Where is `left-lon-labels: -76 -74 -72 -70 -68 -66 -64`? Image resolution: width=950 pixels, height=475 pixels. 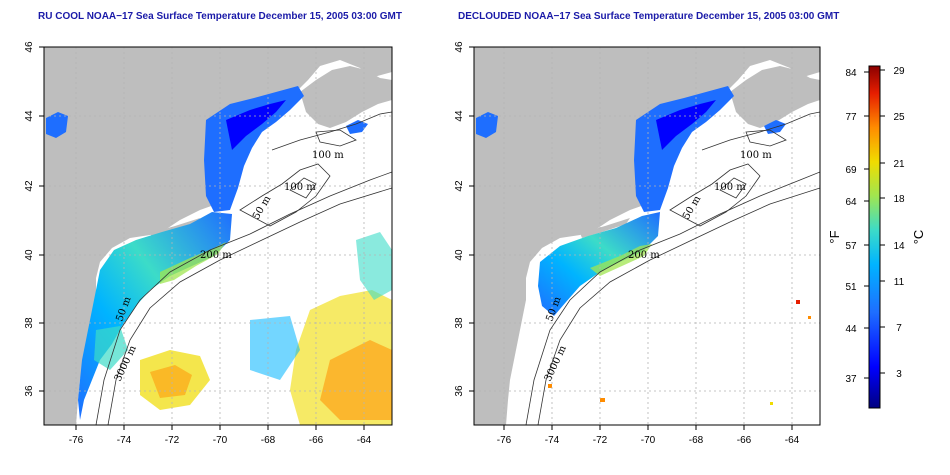 left-lon-labels: -76 -74 -72 -70 -68 -66 -64 is located at coordinates (220, 440).